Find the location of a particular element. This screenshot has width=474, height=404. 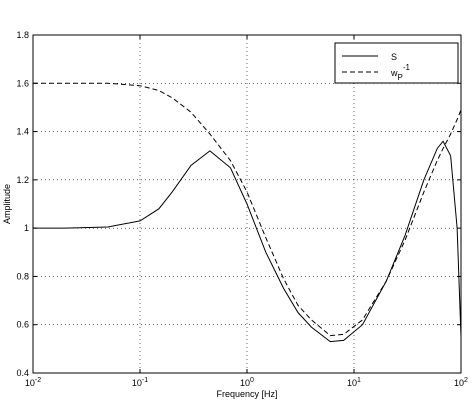

x-tick-label: 10⁻¹ is located at coordinates (140, 382).